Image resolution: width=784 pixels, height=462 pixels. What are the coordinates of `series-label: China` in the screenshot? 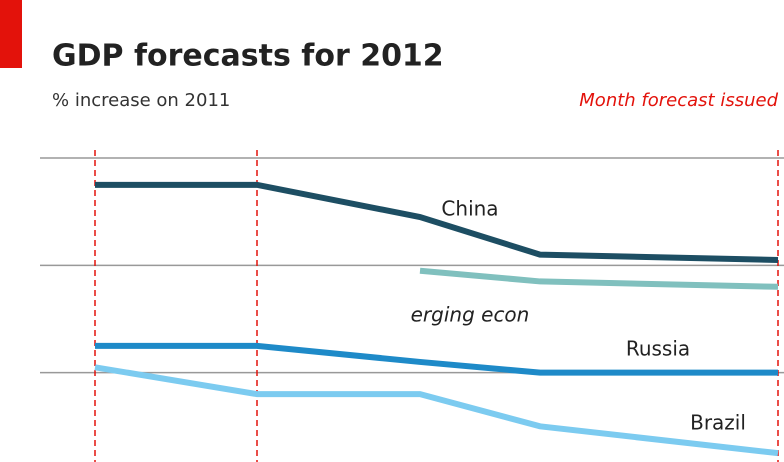 It's located at (469, 209).